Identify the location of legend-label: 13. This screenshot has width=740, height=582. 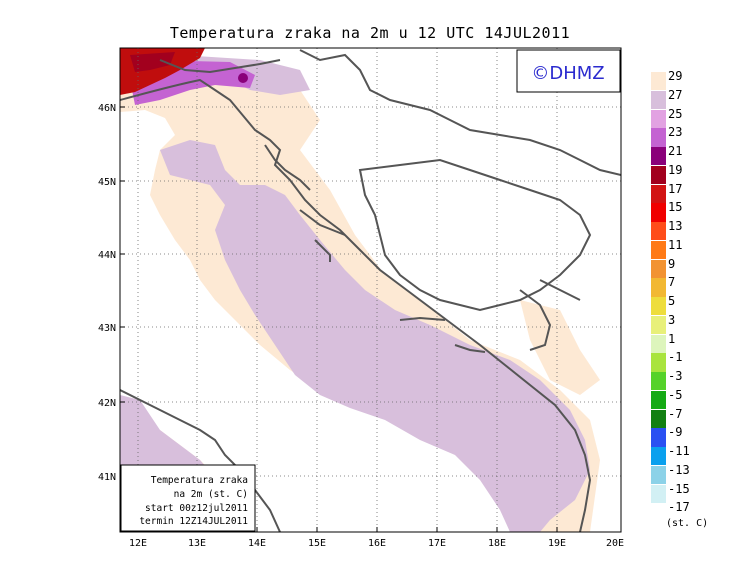
(675, 226).